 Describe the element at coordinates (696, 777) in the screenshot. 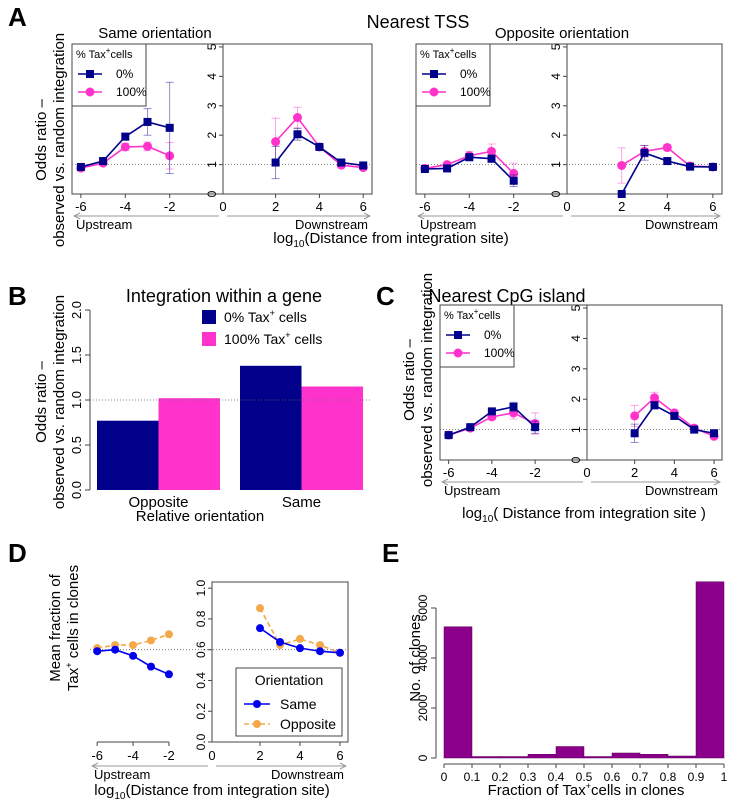

I see `e-xtick-label: 0.9` at that location.